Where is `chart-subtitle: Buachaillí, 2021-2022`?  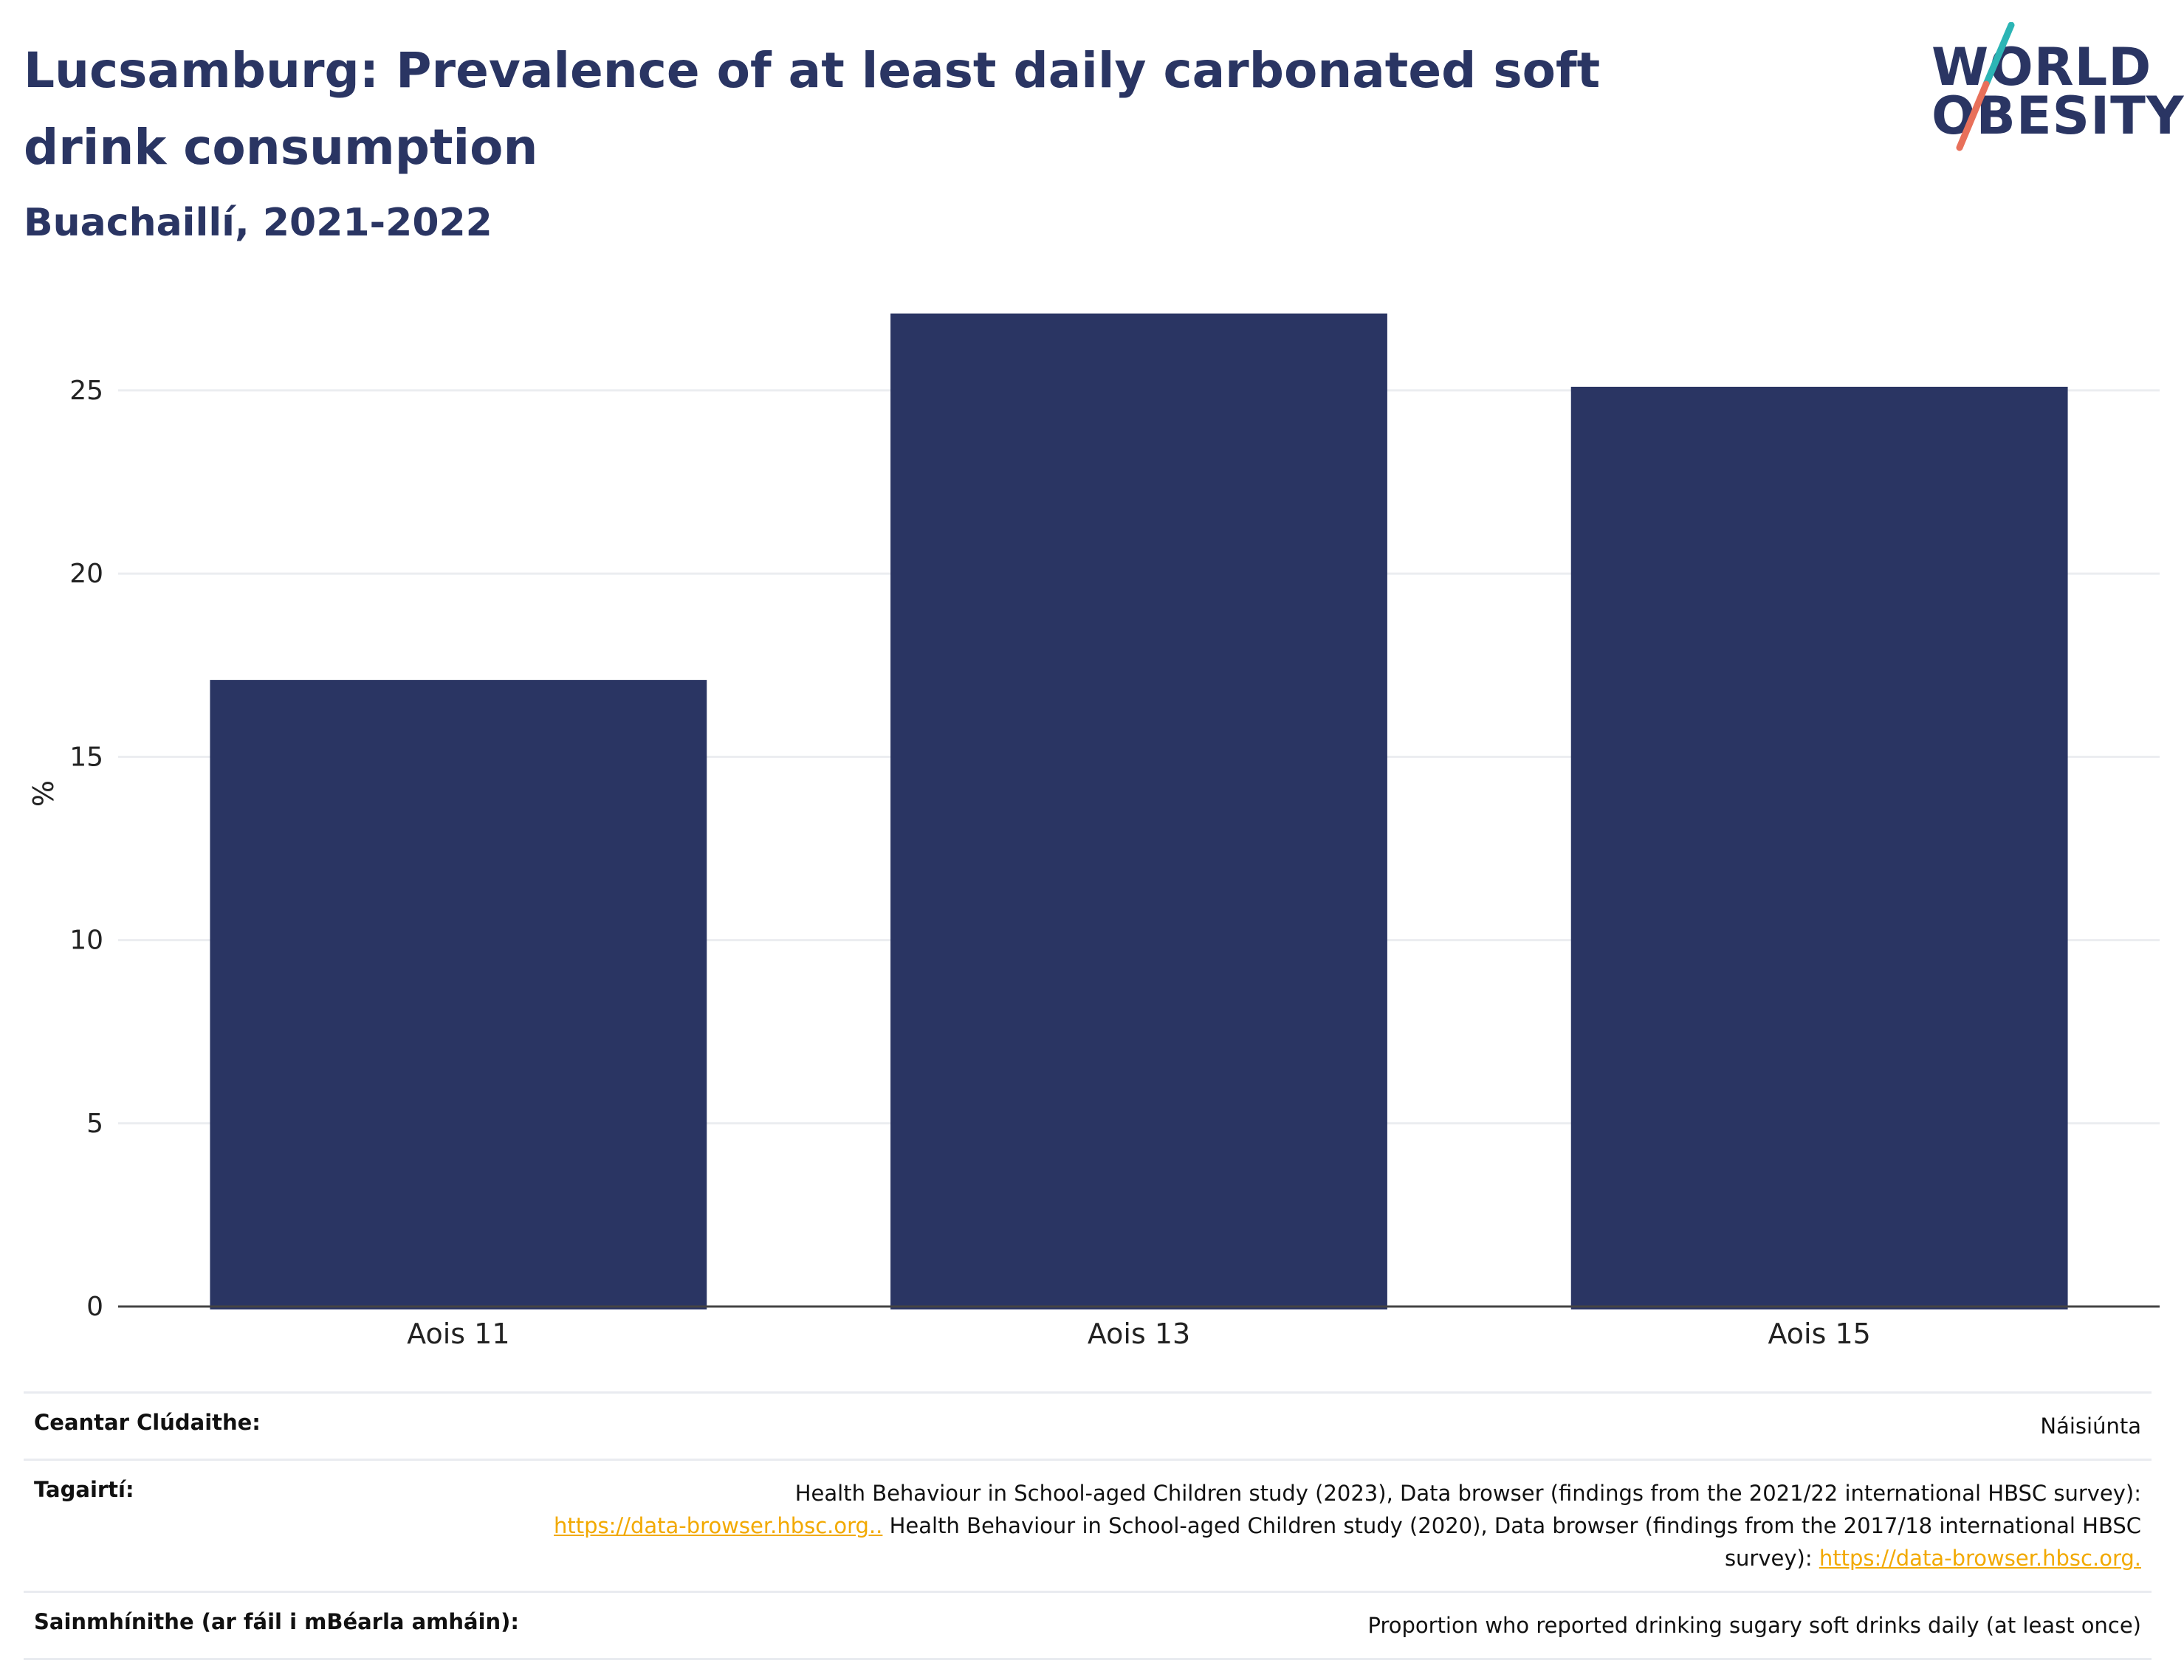
chart-subtitle: Buachaillí, 2021-2022 is located at coordinates (258, 223).